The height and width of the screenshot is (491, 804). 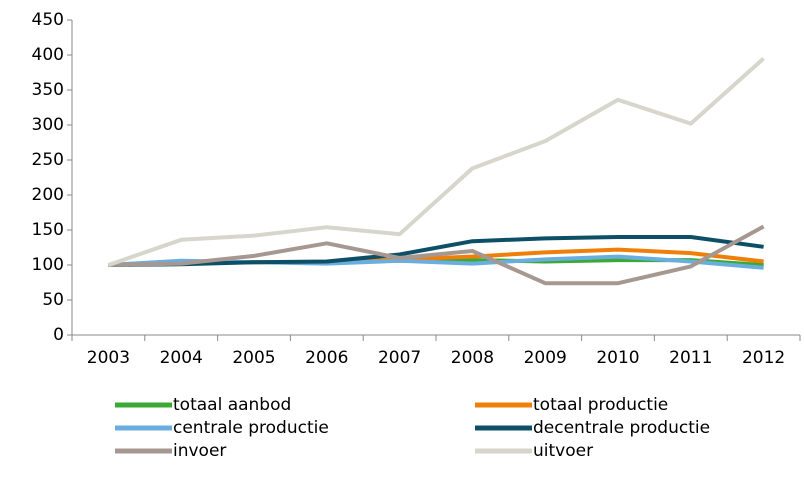 I want to click on legend-label: totaal productie, so click(x=600, y=405).